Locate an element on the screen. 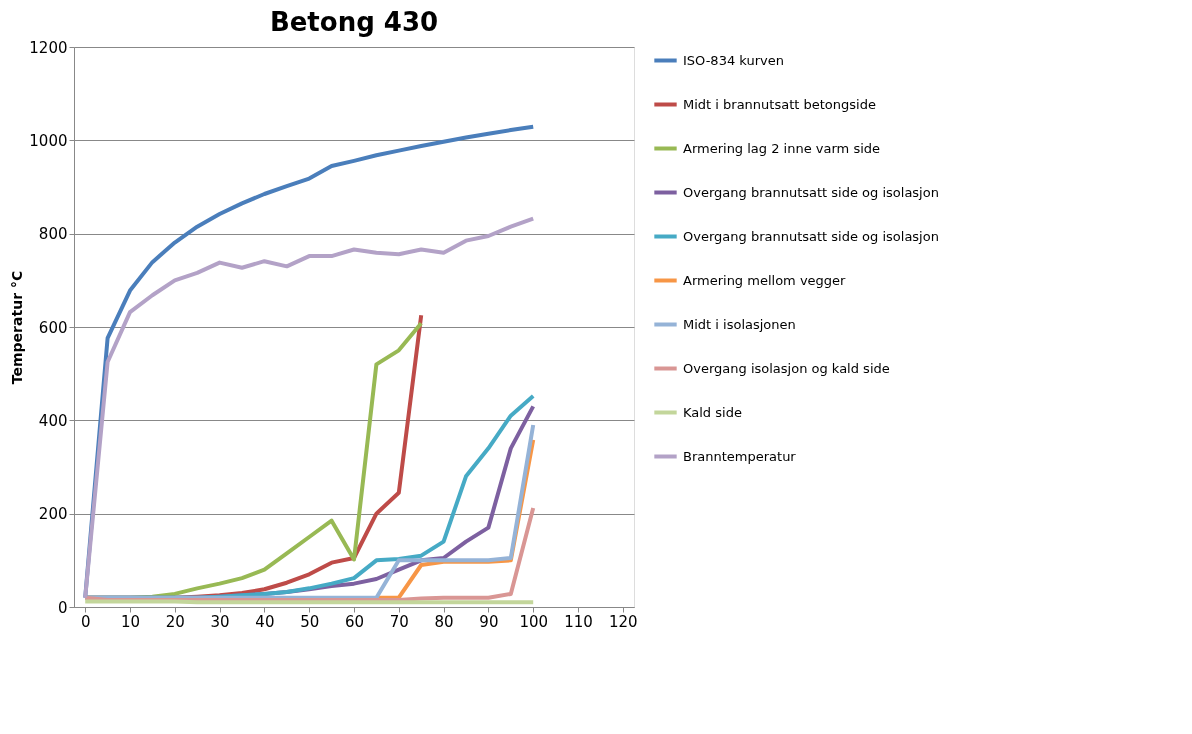  x-tick-label: 0 is located at coordinates (85, 621).